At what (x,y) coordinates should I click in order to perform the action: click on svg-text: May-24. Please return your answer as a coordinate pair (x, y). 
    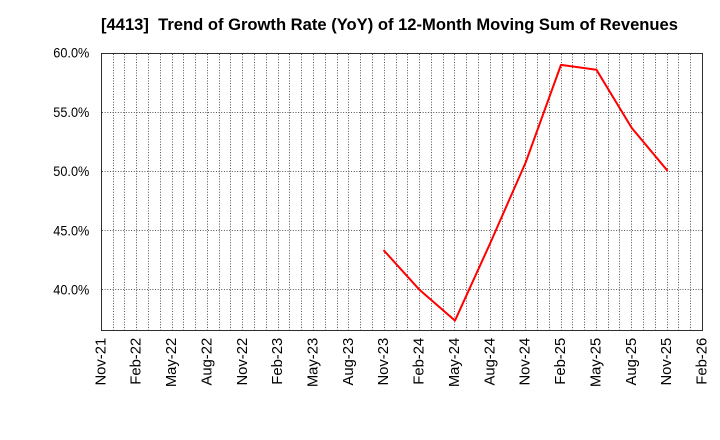
    Looking at the image, I should click on (455, 362).